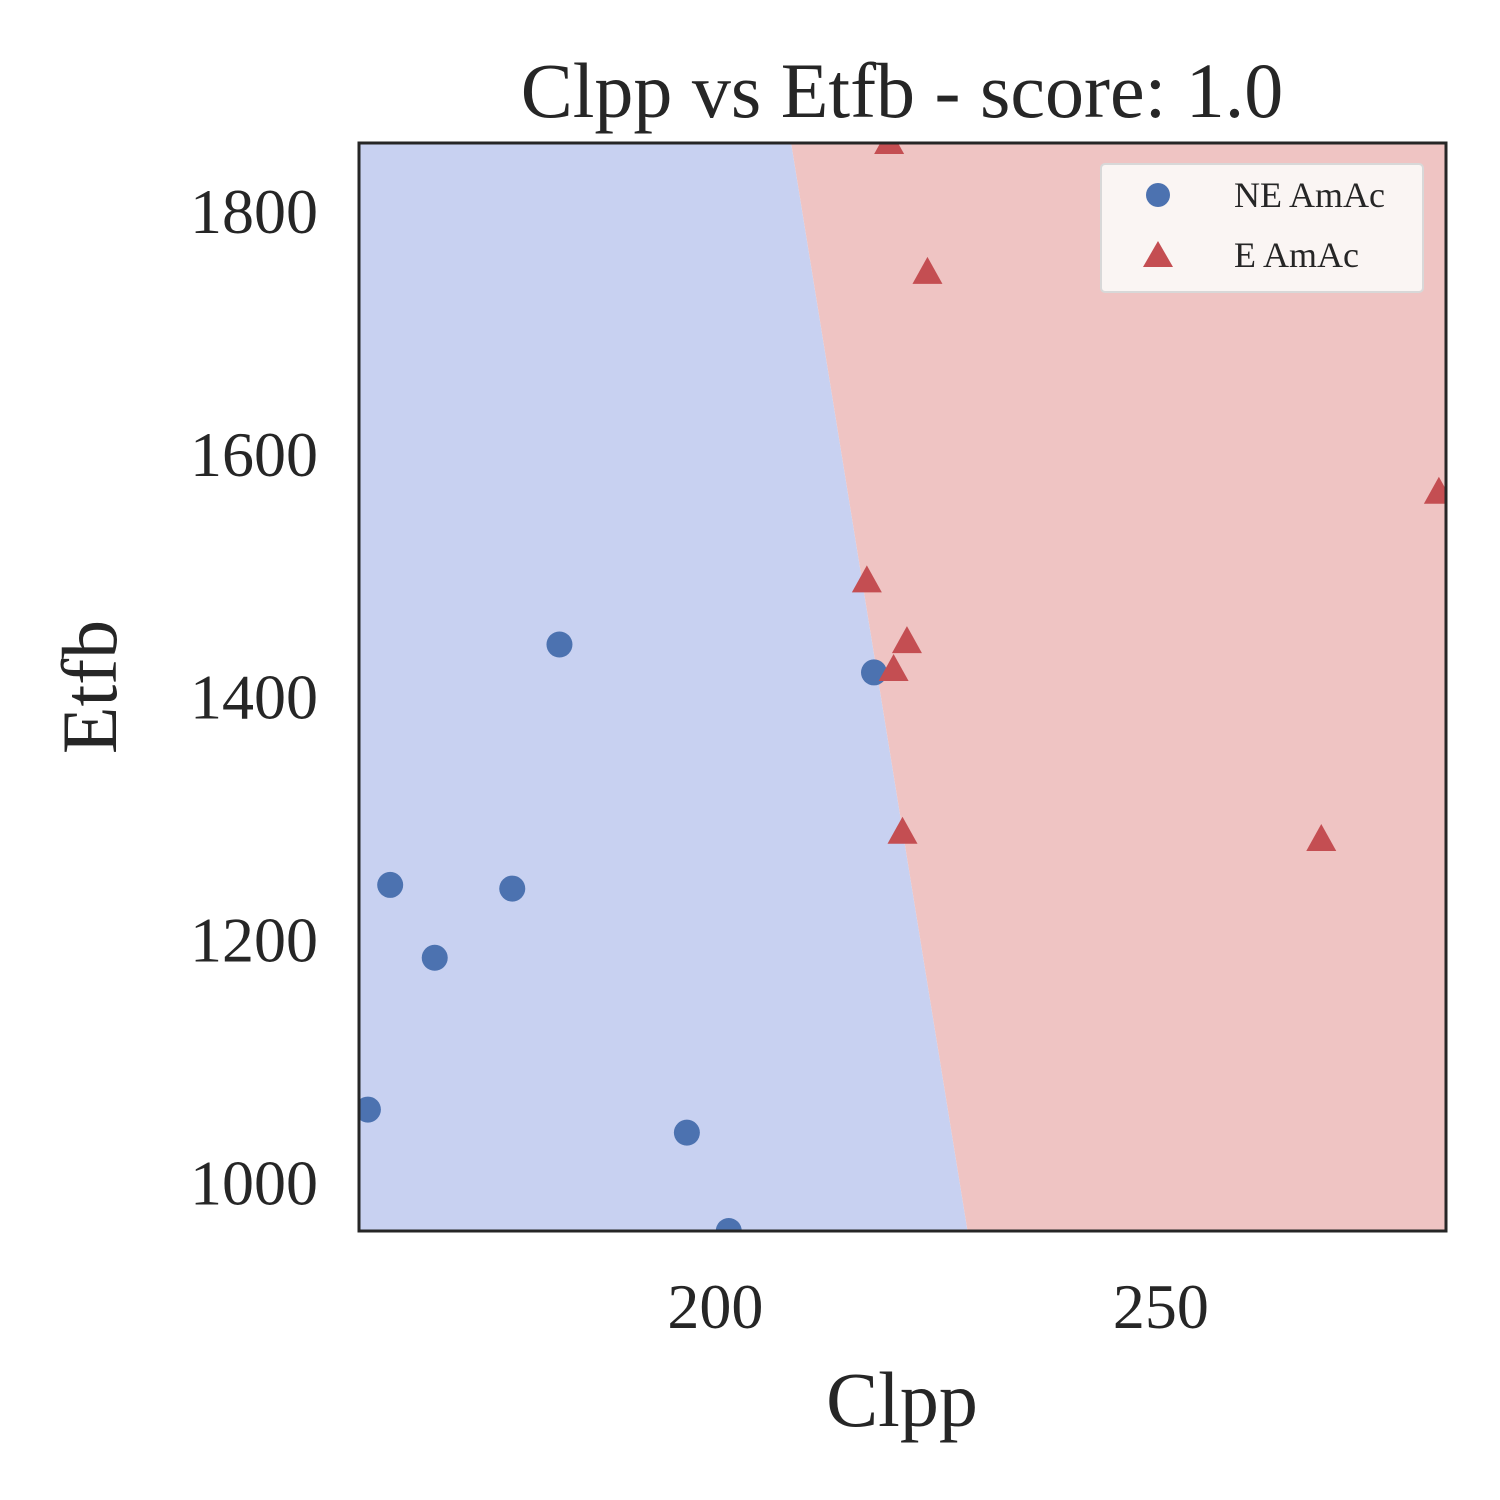 The width and height of the screenshot is (1500, 1500). Describe the element at coordinates (1158, 254) in the screenshot. I see `legend-marker-e-amac` at that location.